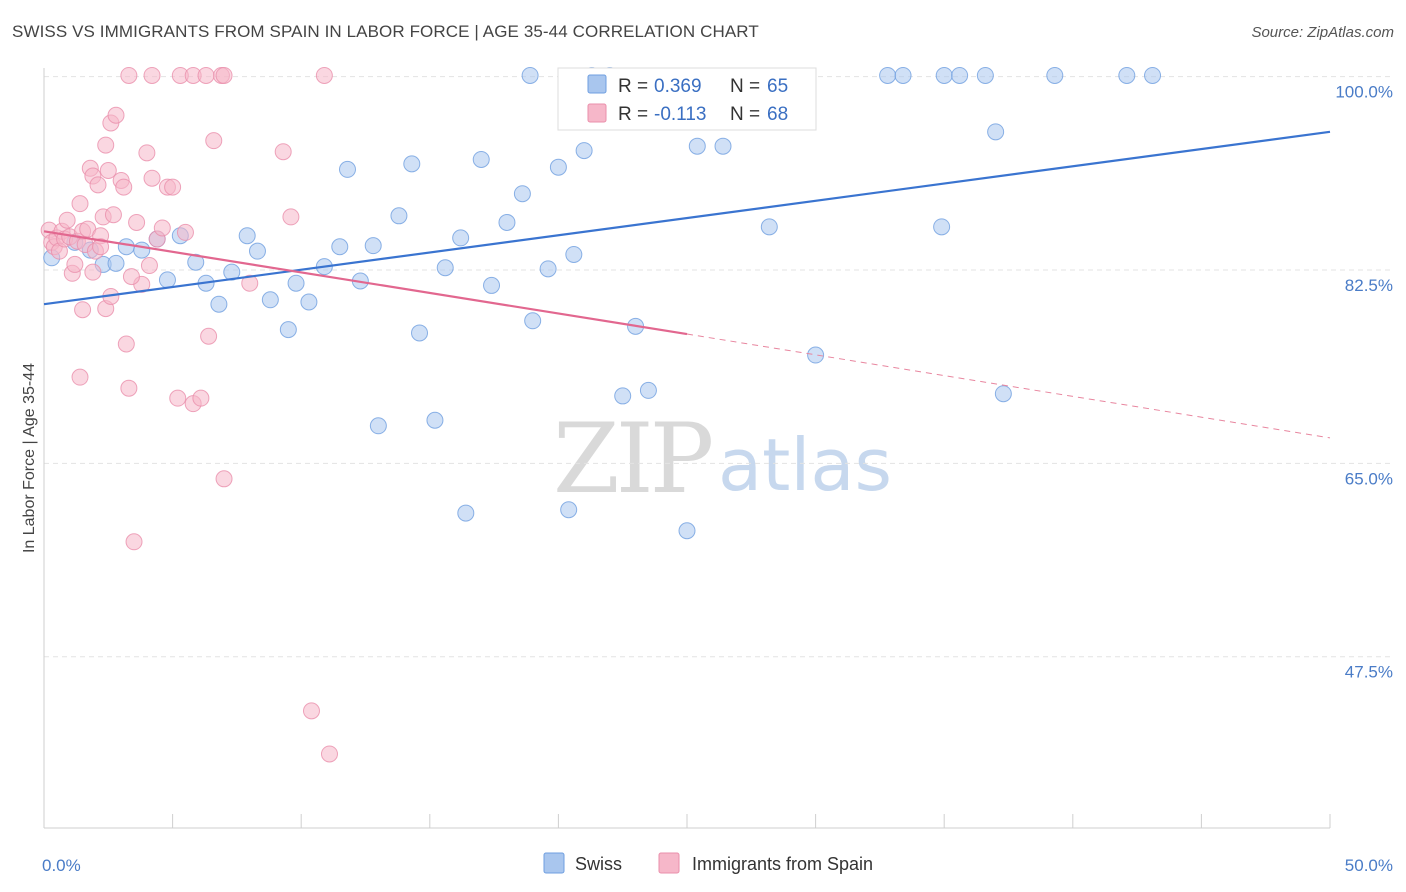  I want to click on bottom-legend-swatch-spain, so click(669, 863).